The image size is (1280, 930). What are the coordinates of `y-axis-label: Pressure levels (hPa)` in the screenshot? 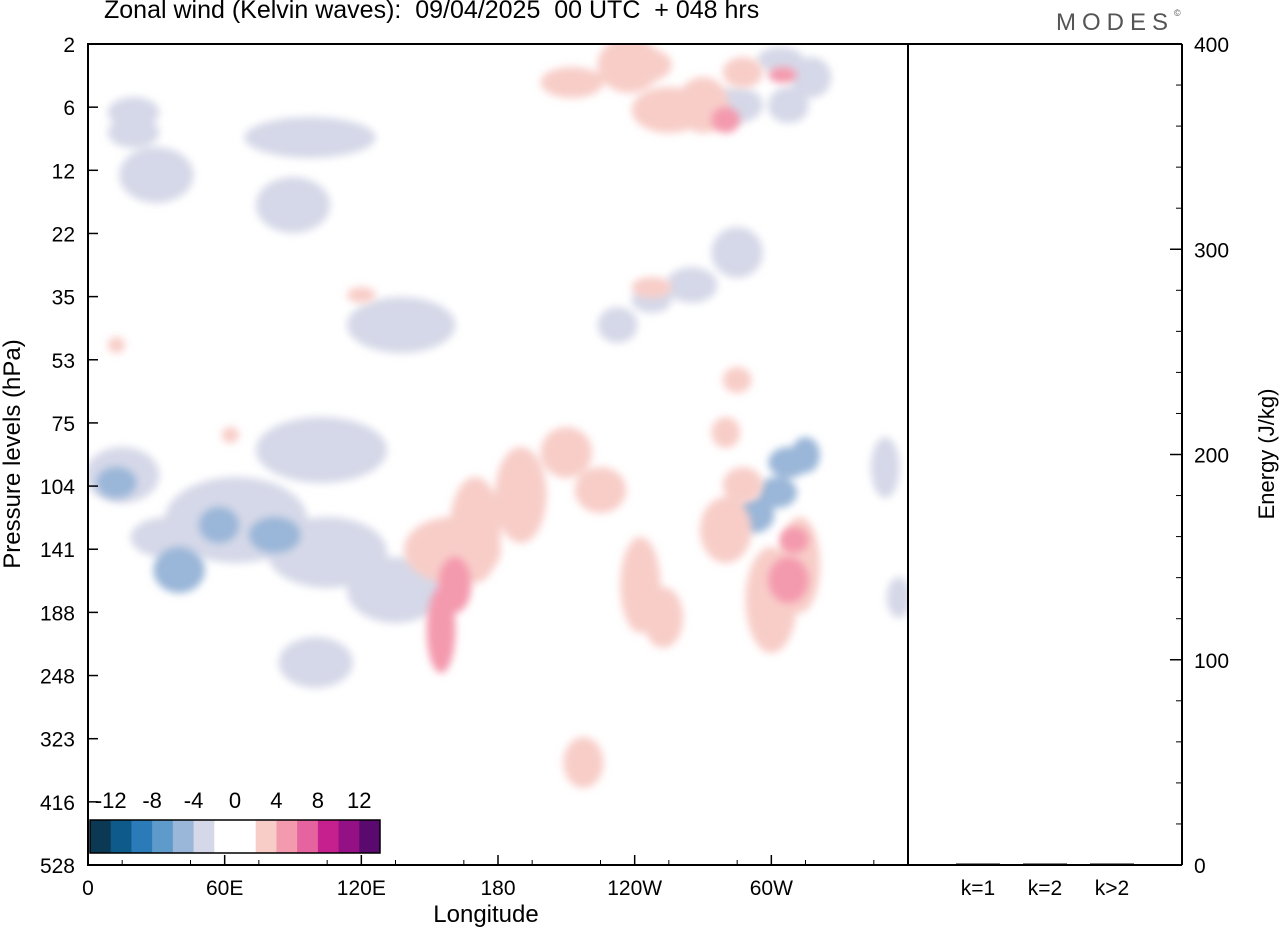 It's located at (13, 453).